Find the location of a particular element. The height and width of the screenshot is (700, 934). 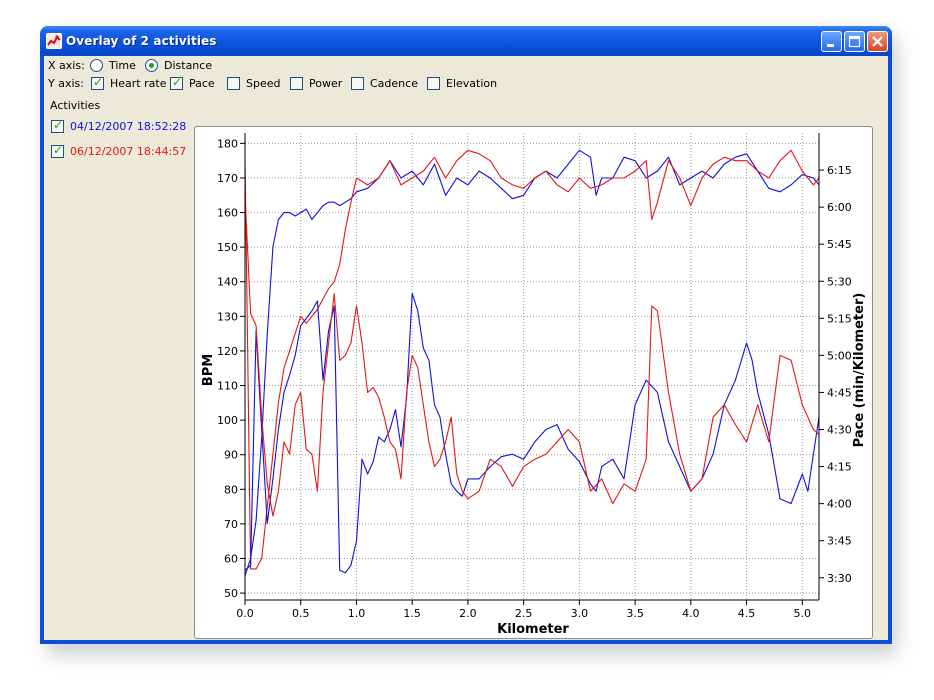

left-axis-title: BPM is located at coordinates (208, 370).